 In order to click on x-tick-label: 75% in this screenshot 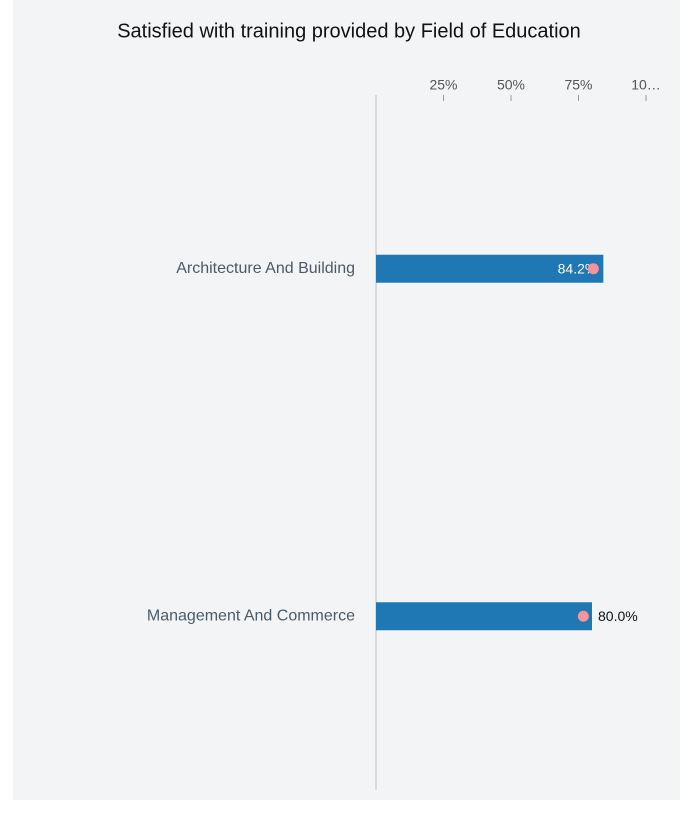, I will do `click(578, 85)`.